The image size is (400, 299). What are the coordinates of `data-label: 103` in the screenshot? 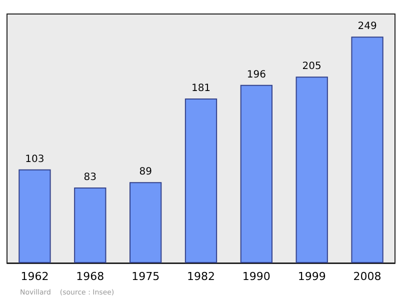 It's located at (34, 159).